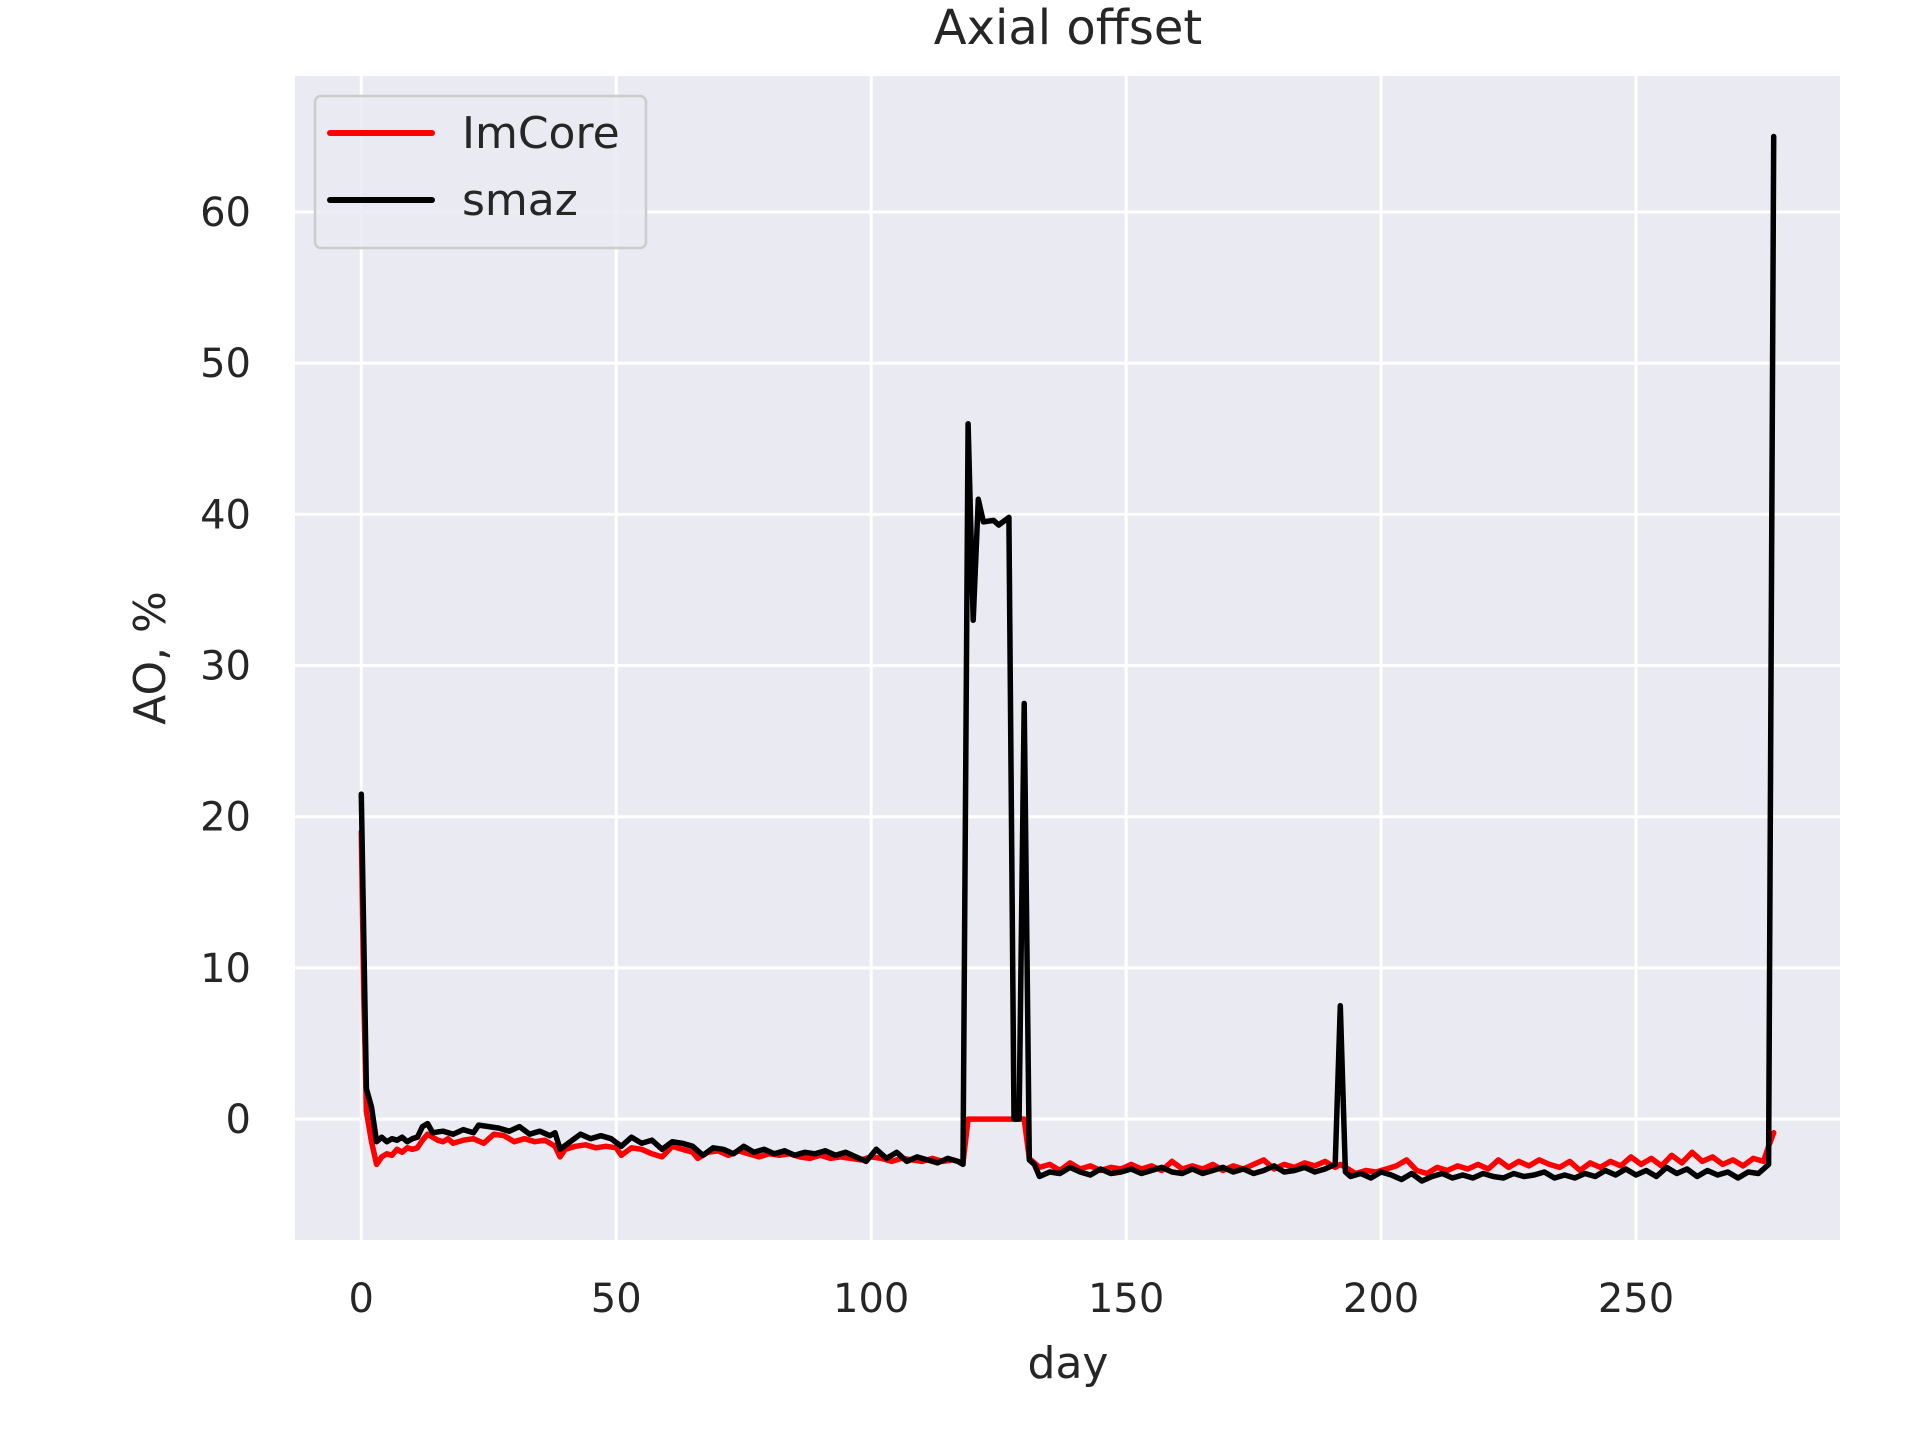 The width and height of the screenshot is (1920, 1440). I want to click on chart-title: Axial offset, so click(1068, 28).